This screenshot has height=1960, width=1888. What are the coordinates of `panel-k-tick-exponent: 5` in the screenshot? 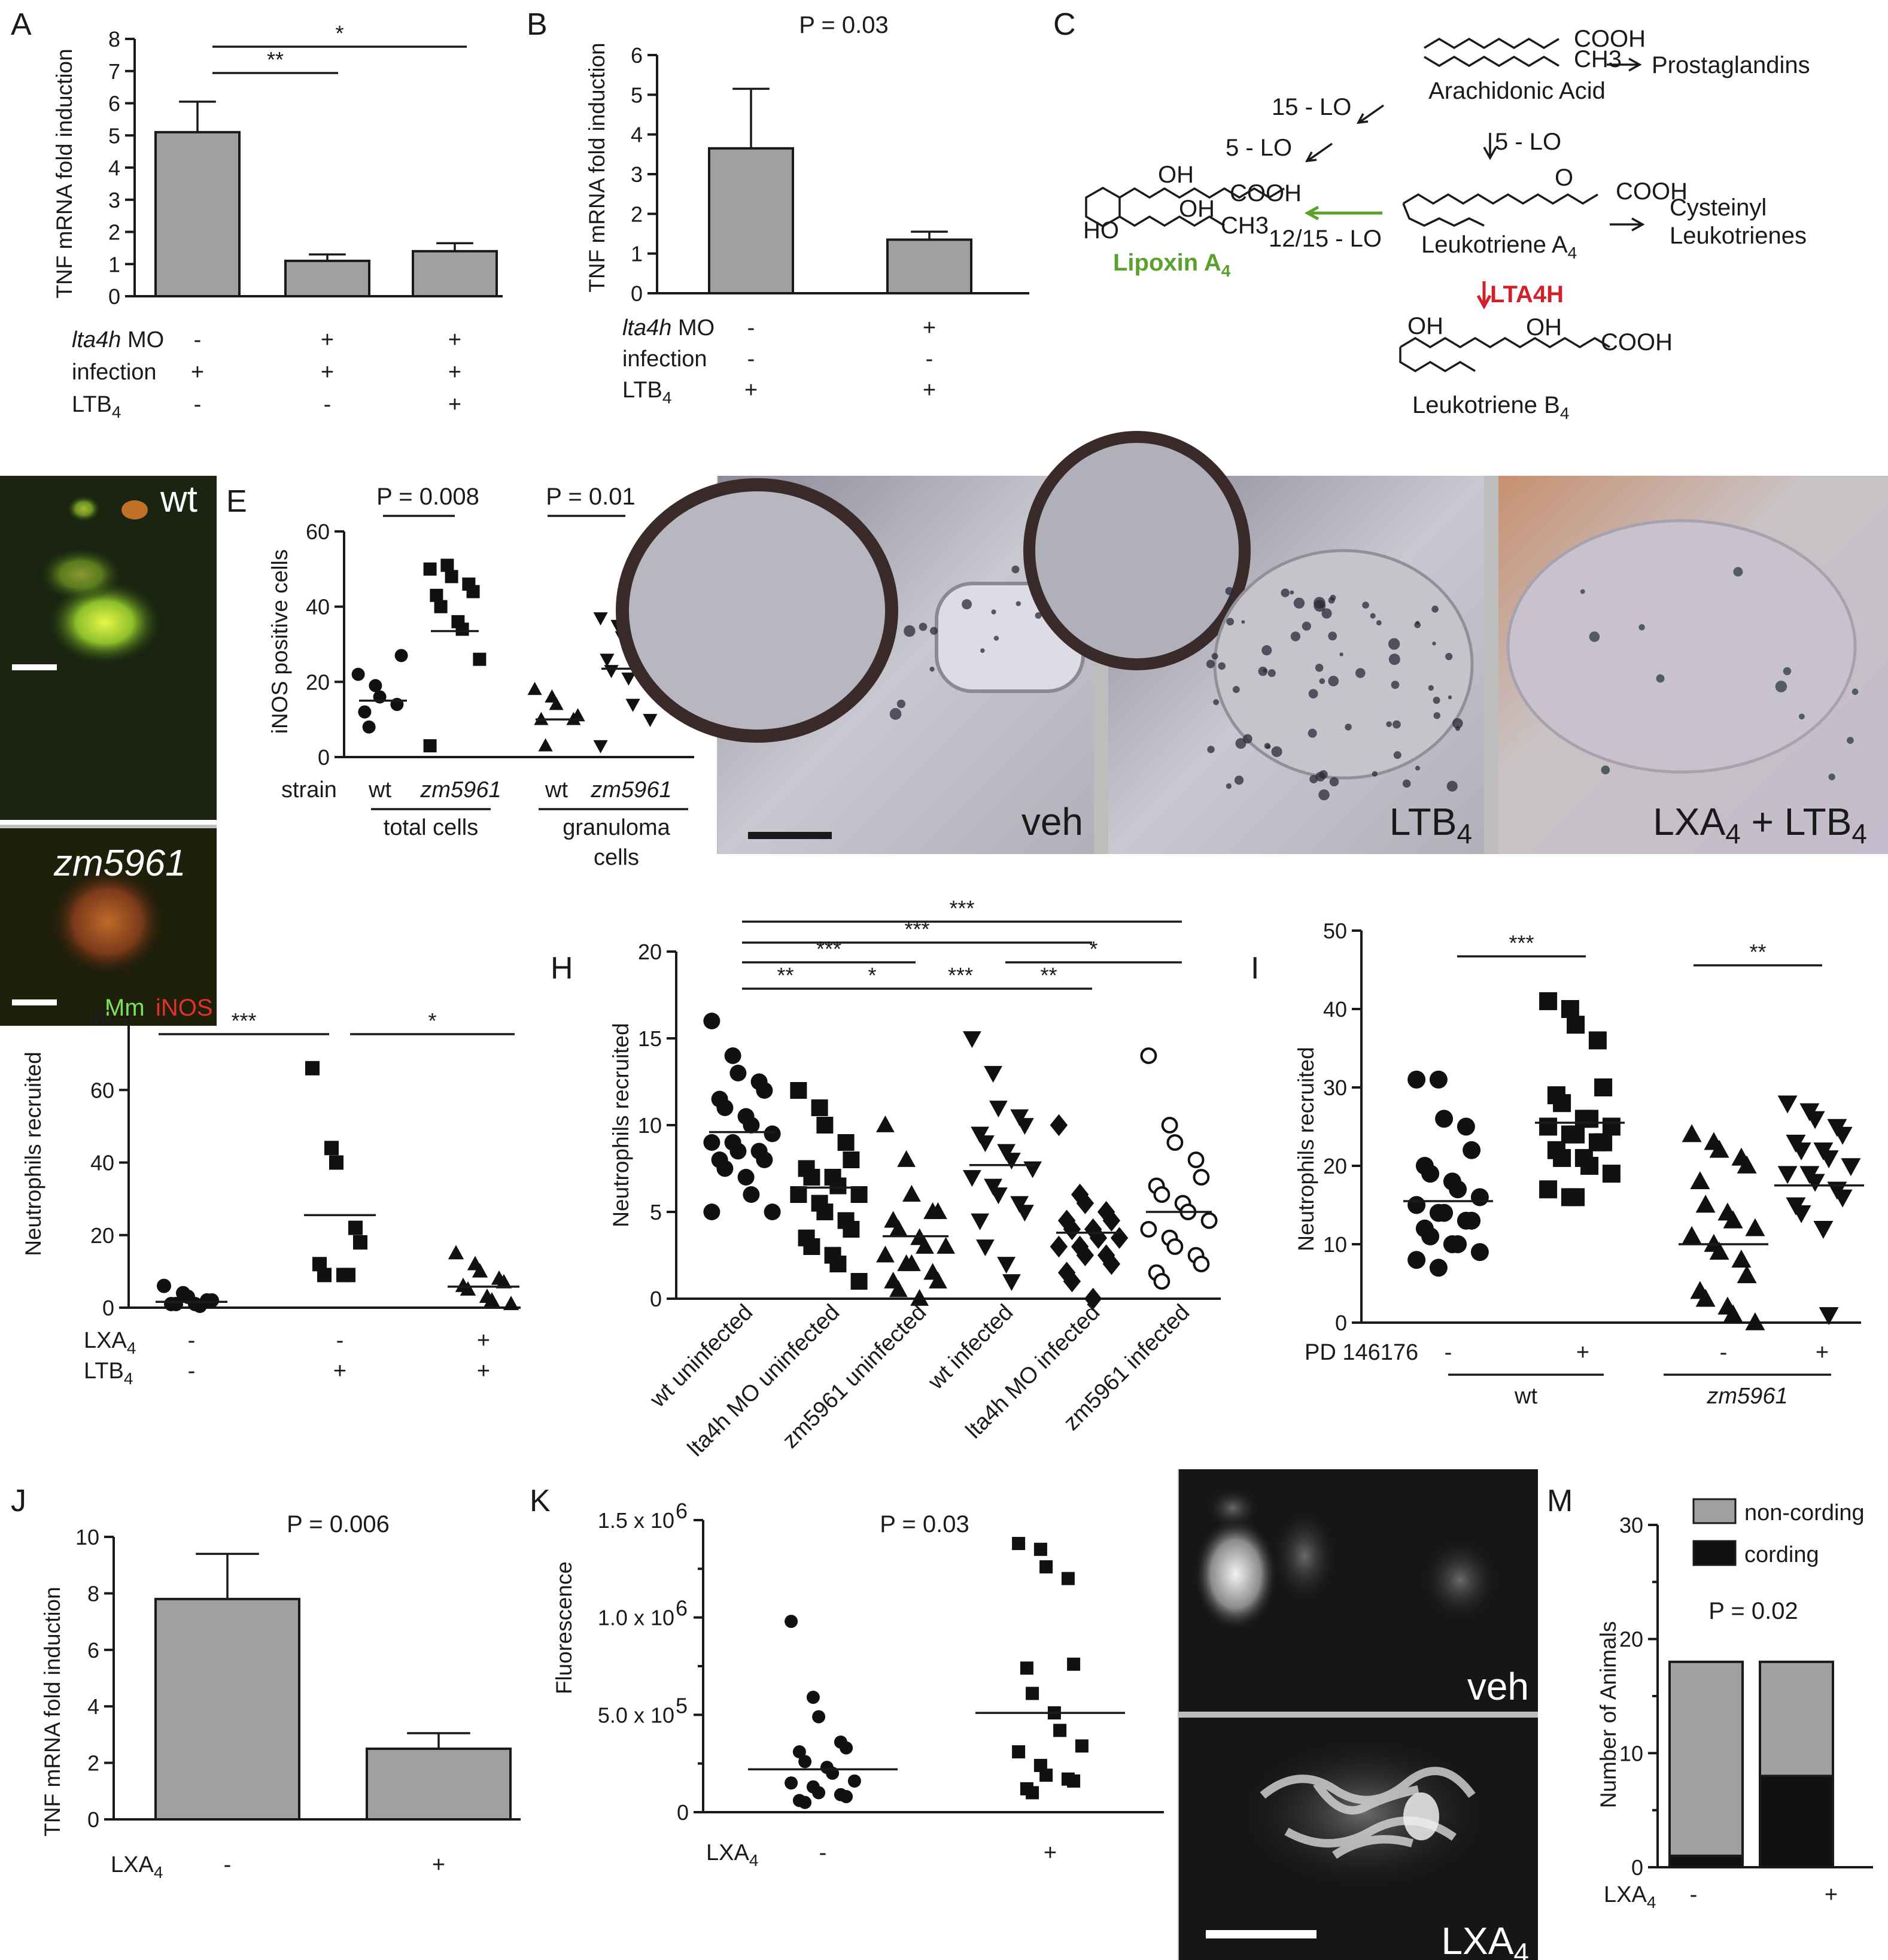 It's located at (682, 1705).